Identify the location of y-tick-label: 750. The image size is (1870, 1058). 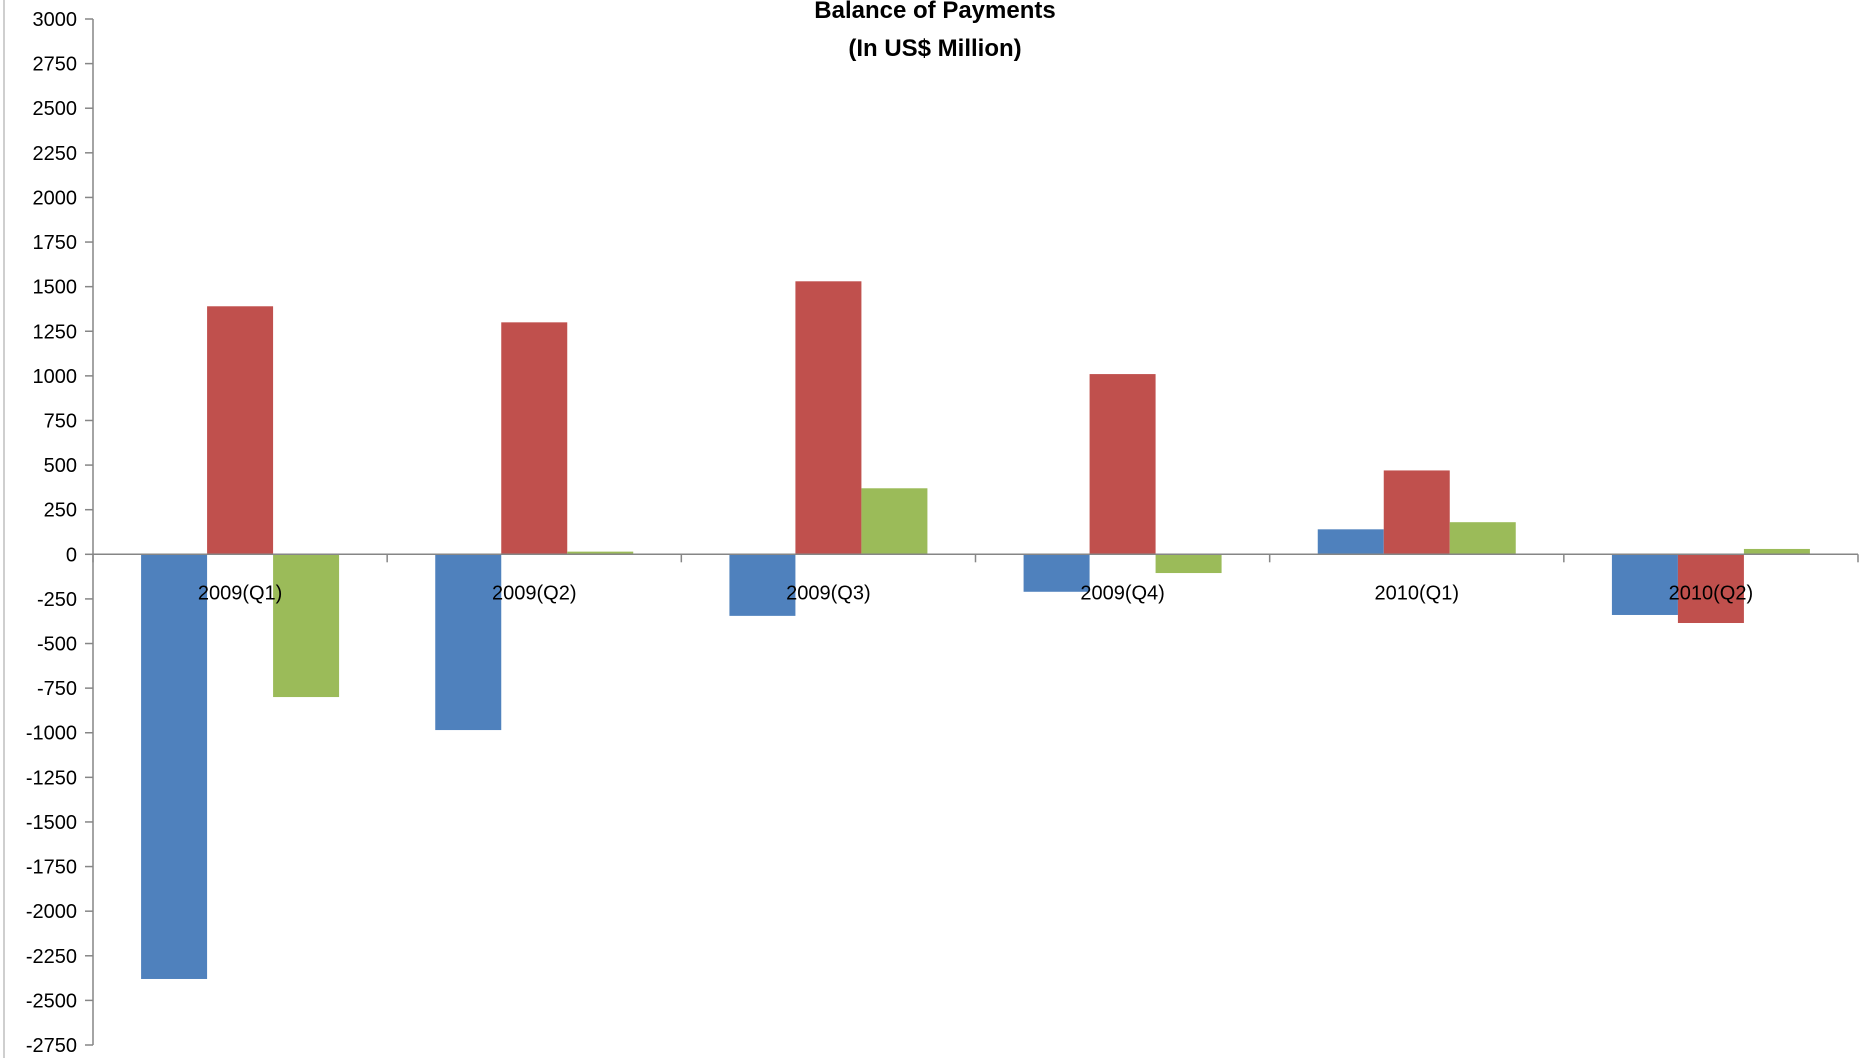
(60, 421).